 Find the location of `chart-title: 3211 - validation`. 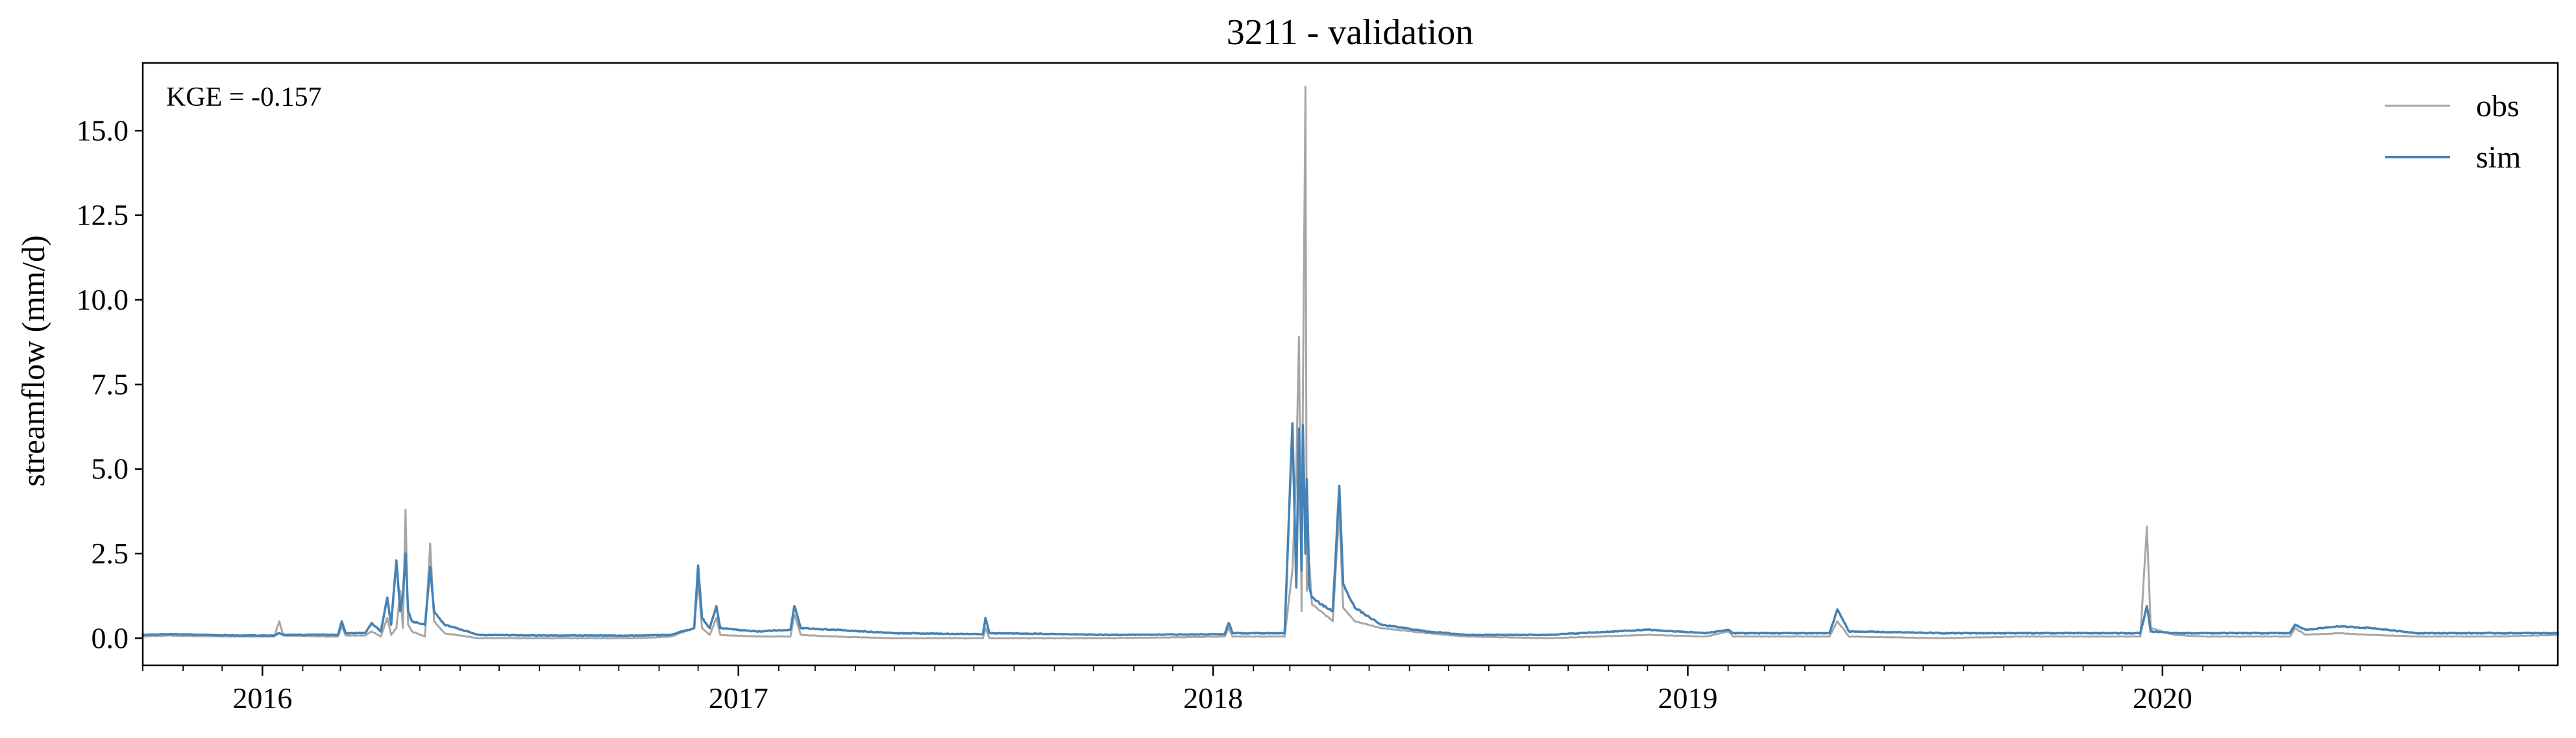

chart-title: 3211 - validation is located at coordinates (1350, 33).